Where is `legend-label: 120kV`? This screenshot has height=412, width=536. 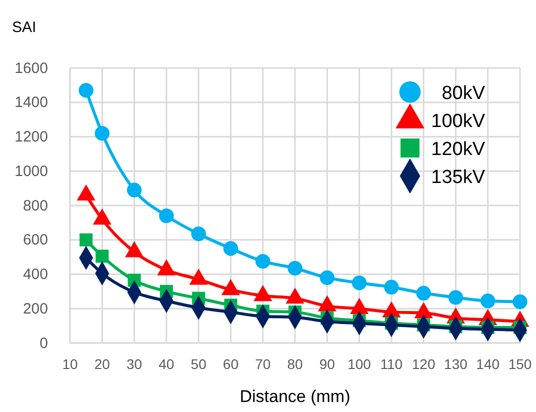
legend-label: 120kV is located at coordinates (458, 149).